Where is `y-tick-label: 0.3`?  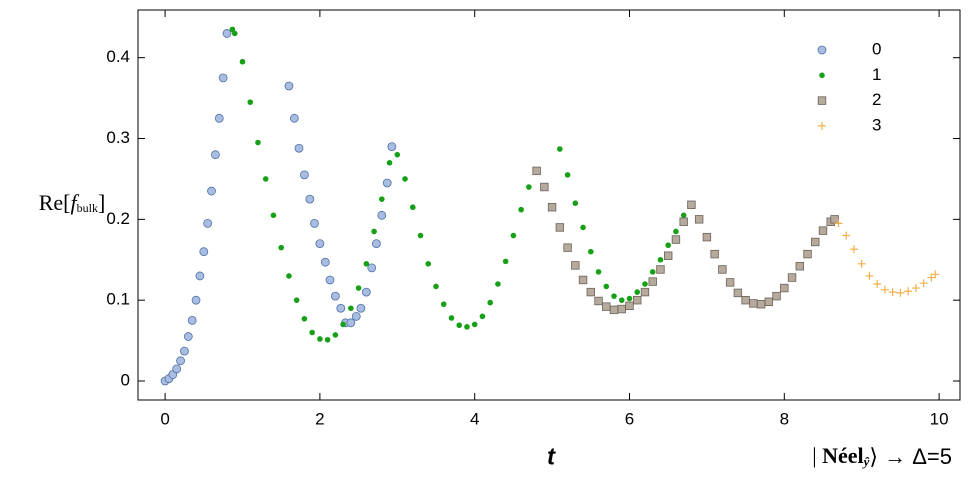 y-tick-label: 0.3 is located at coordinates (118, 137).